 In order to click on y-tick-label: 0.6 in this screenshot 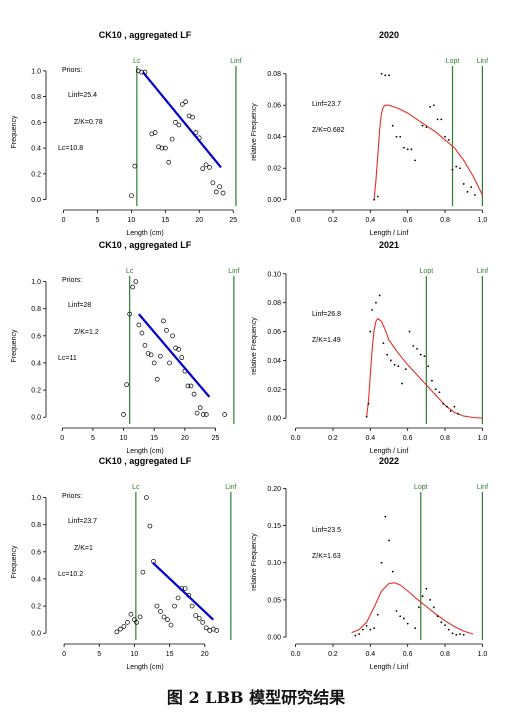, I will do `click(36, 123)`.